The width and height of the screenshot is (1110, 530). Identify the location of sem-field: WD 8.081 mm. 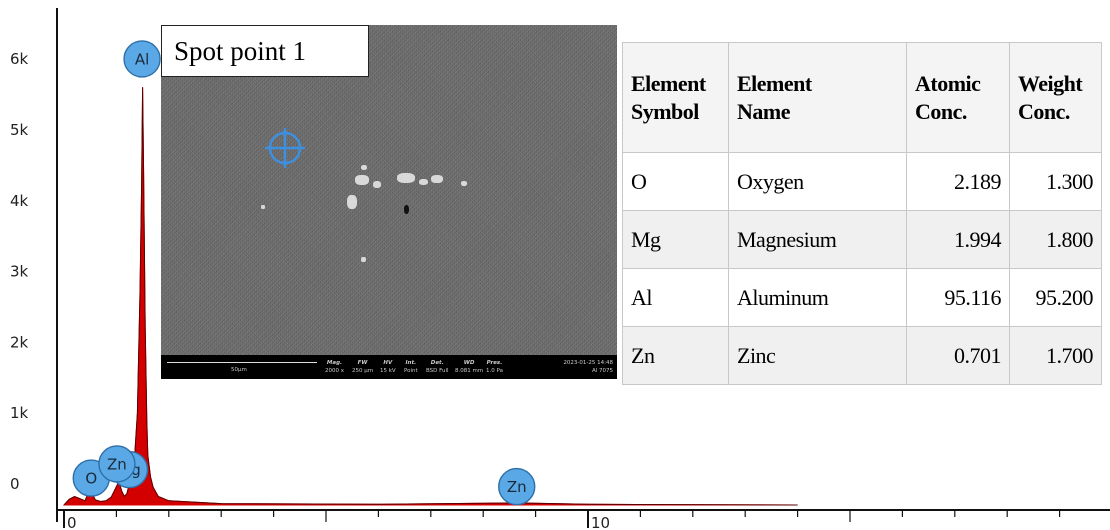
(469, 367).